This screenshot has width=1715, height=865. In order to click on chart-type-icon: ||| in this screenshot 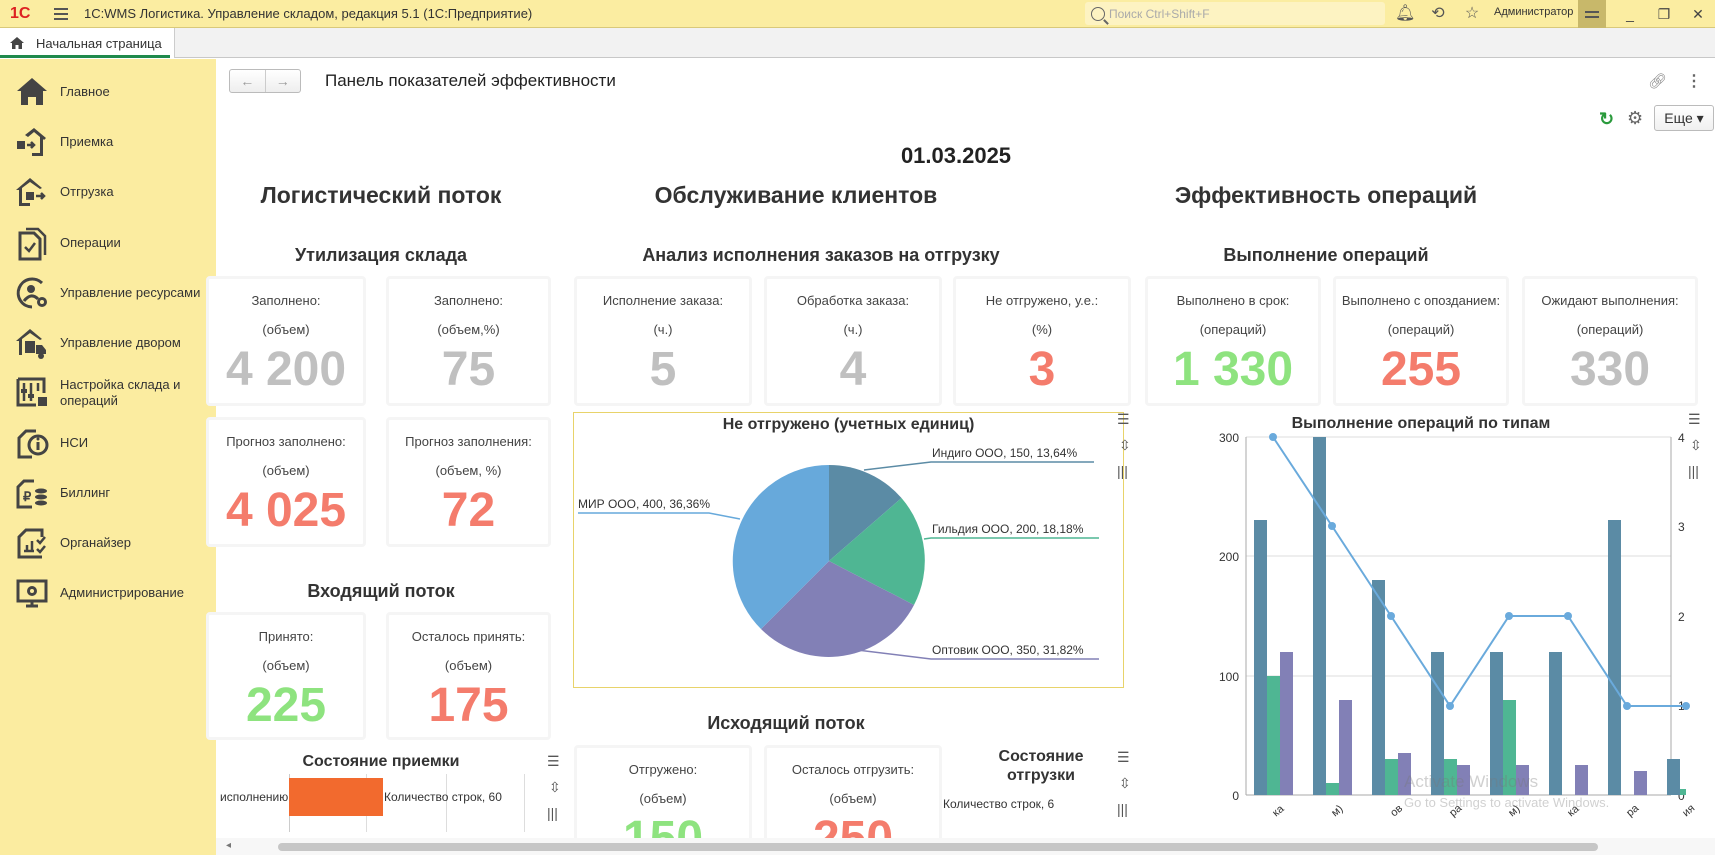, I will do `click(552, 813)`.